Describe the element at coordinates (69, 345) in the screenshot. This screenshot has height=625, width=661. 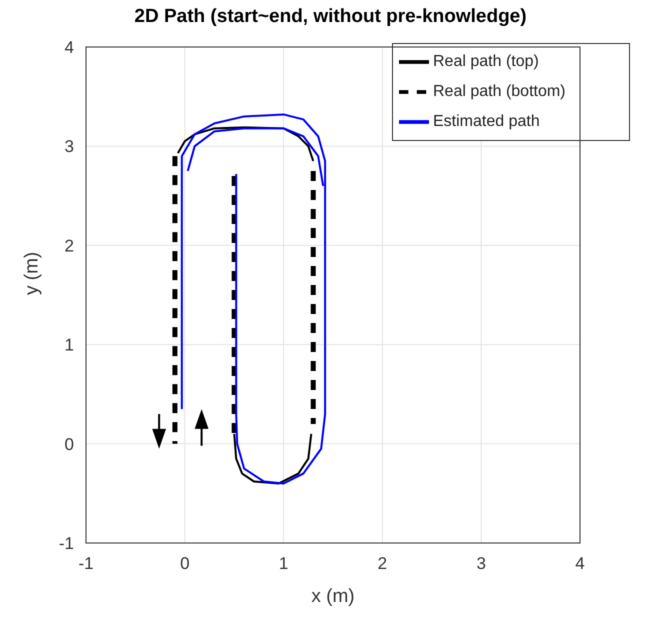
I see `y-tick-label: 1` at that location.